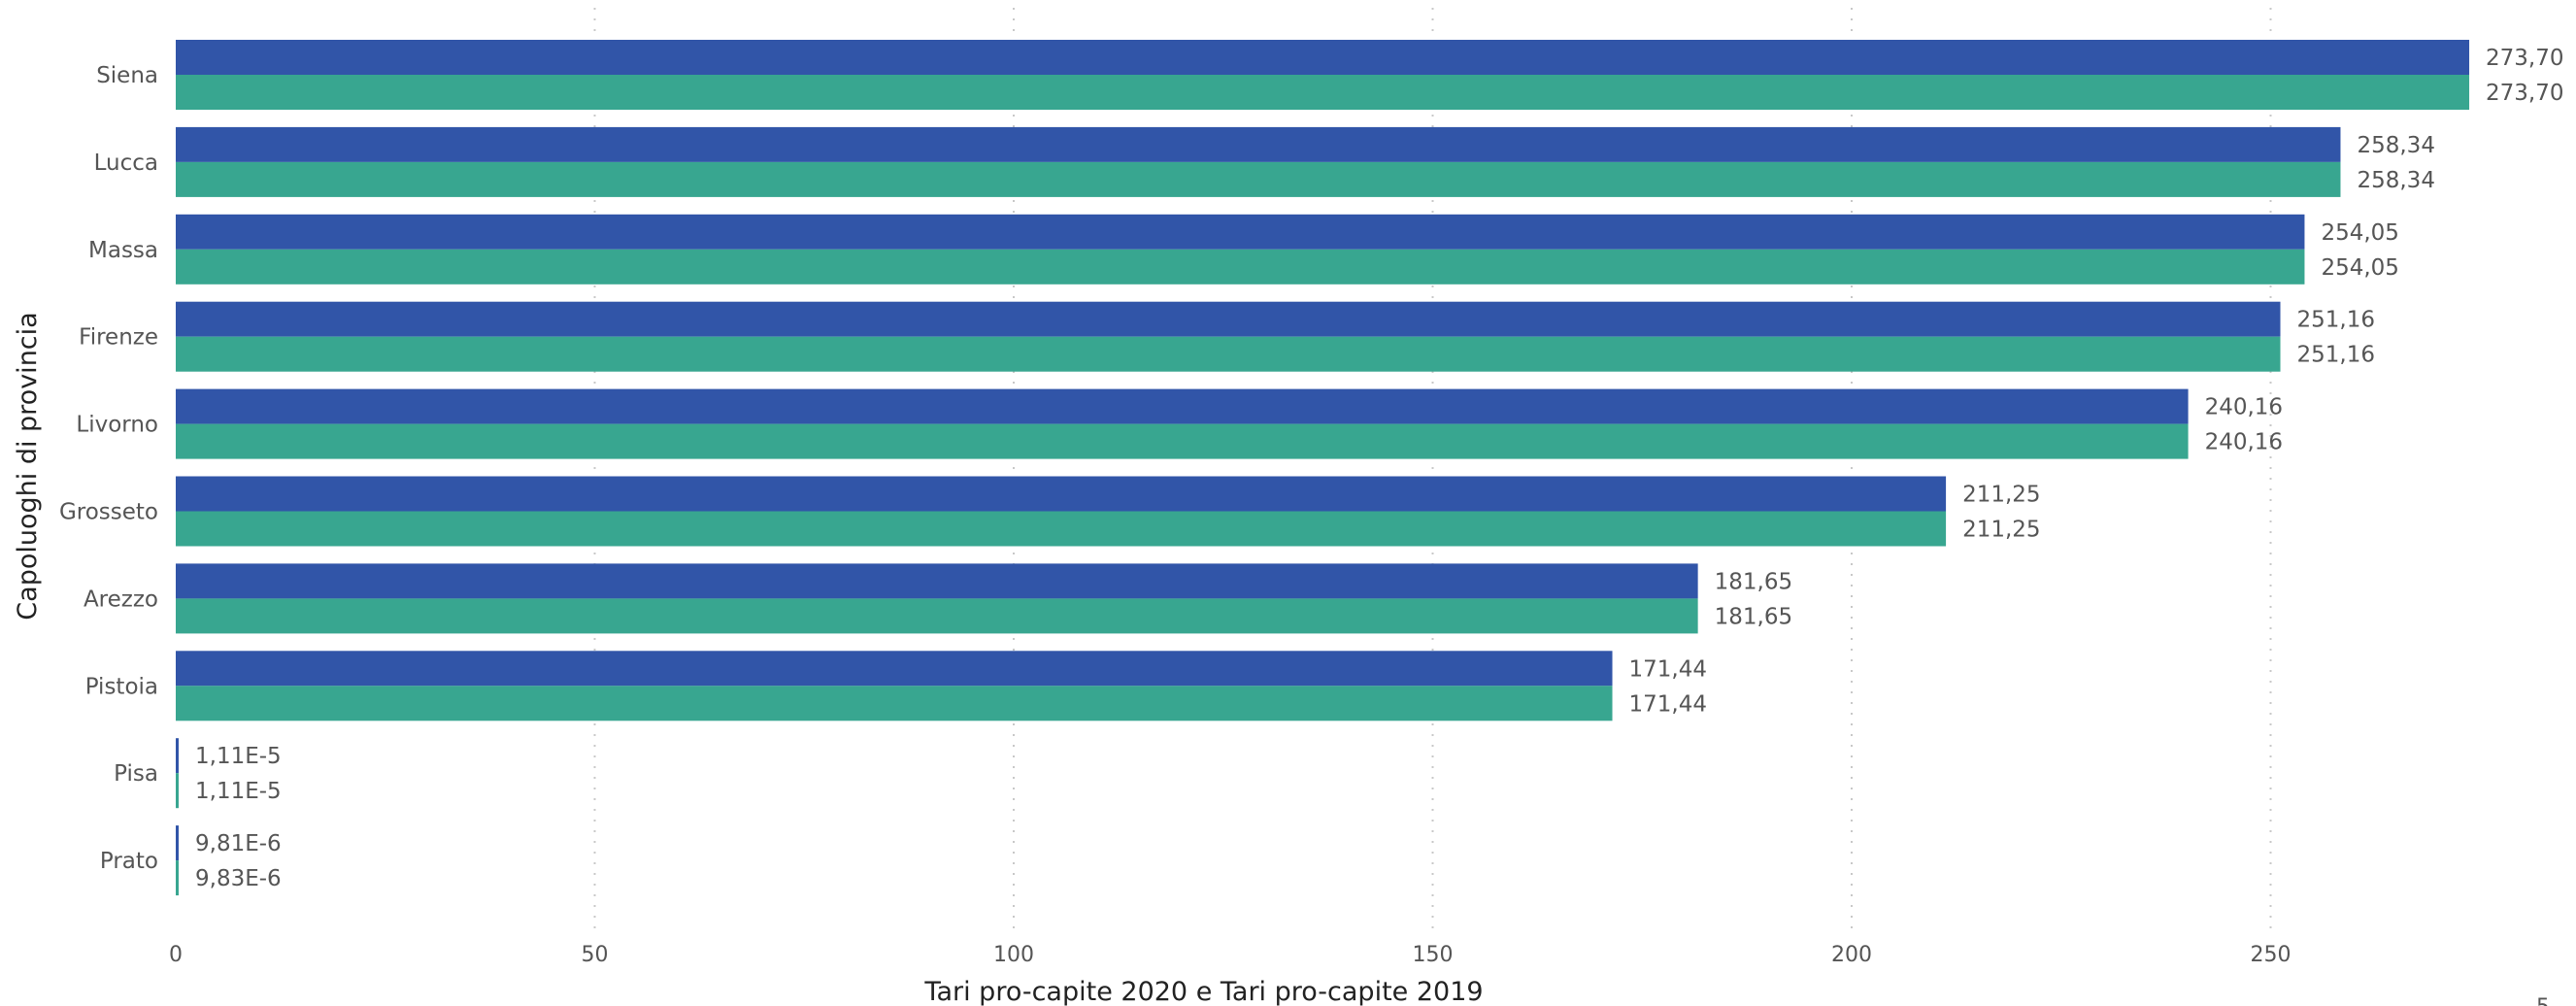 This screenshot has height=1006, width=2576. What do you see at coordinates (239, 878) in the screenshot?
I see `data-label: 9,83E-6` at bounding box center [239, 878].